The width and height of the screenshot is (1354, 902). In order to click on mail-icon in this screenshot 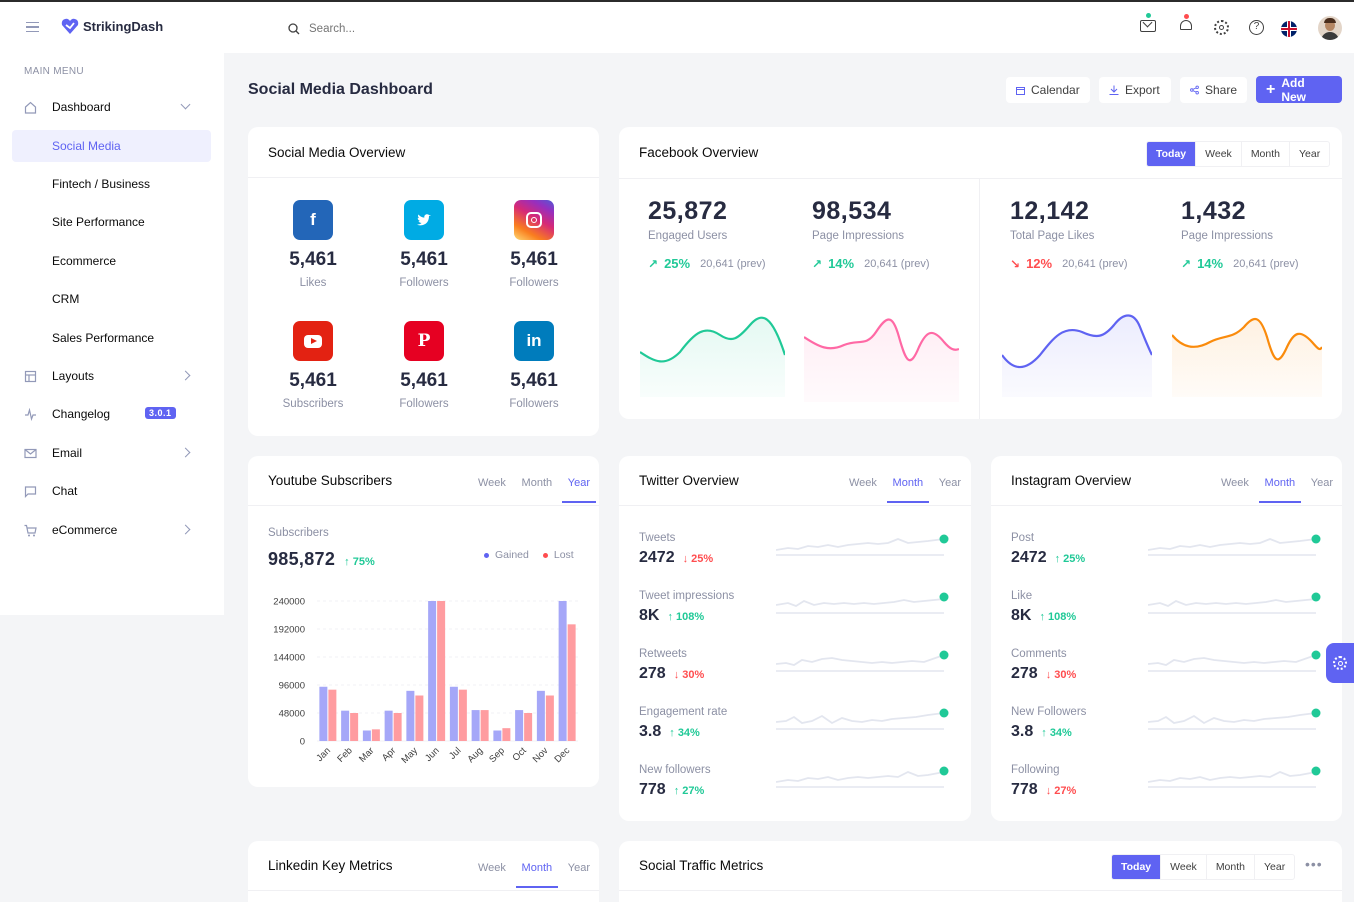, I will do `click(1148, 22)`.